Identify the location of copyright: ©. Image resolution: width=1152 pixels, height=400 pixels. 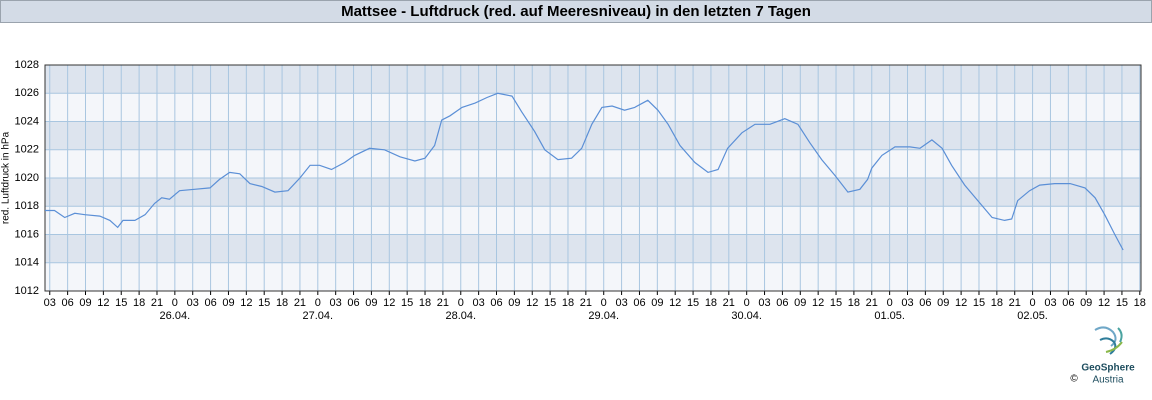
(1074, 379).